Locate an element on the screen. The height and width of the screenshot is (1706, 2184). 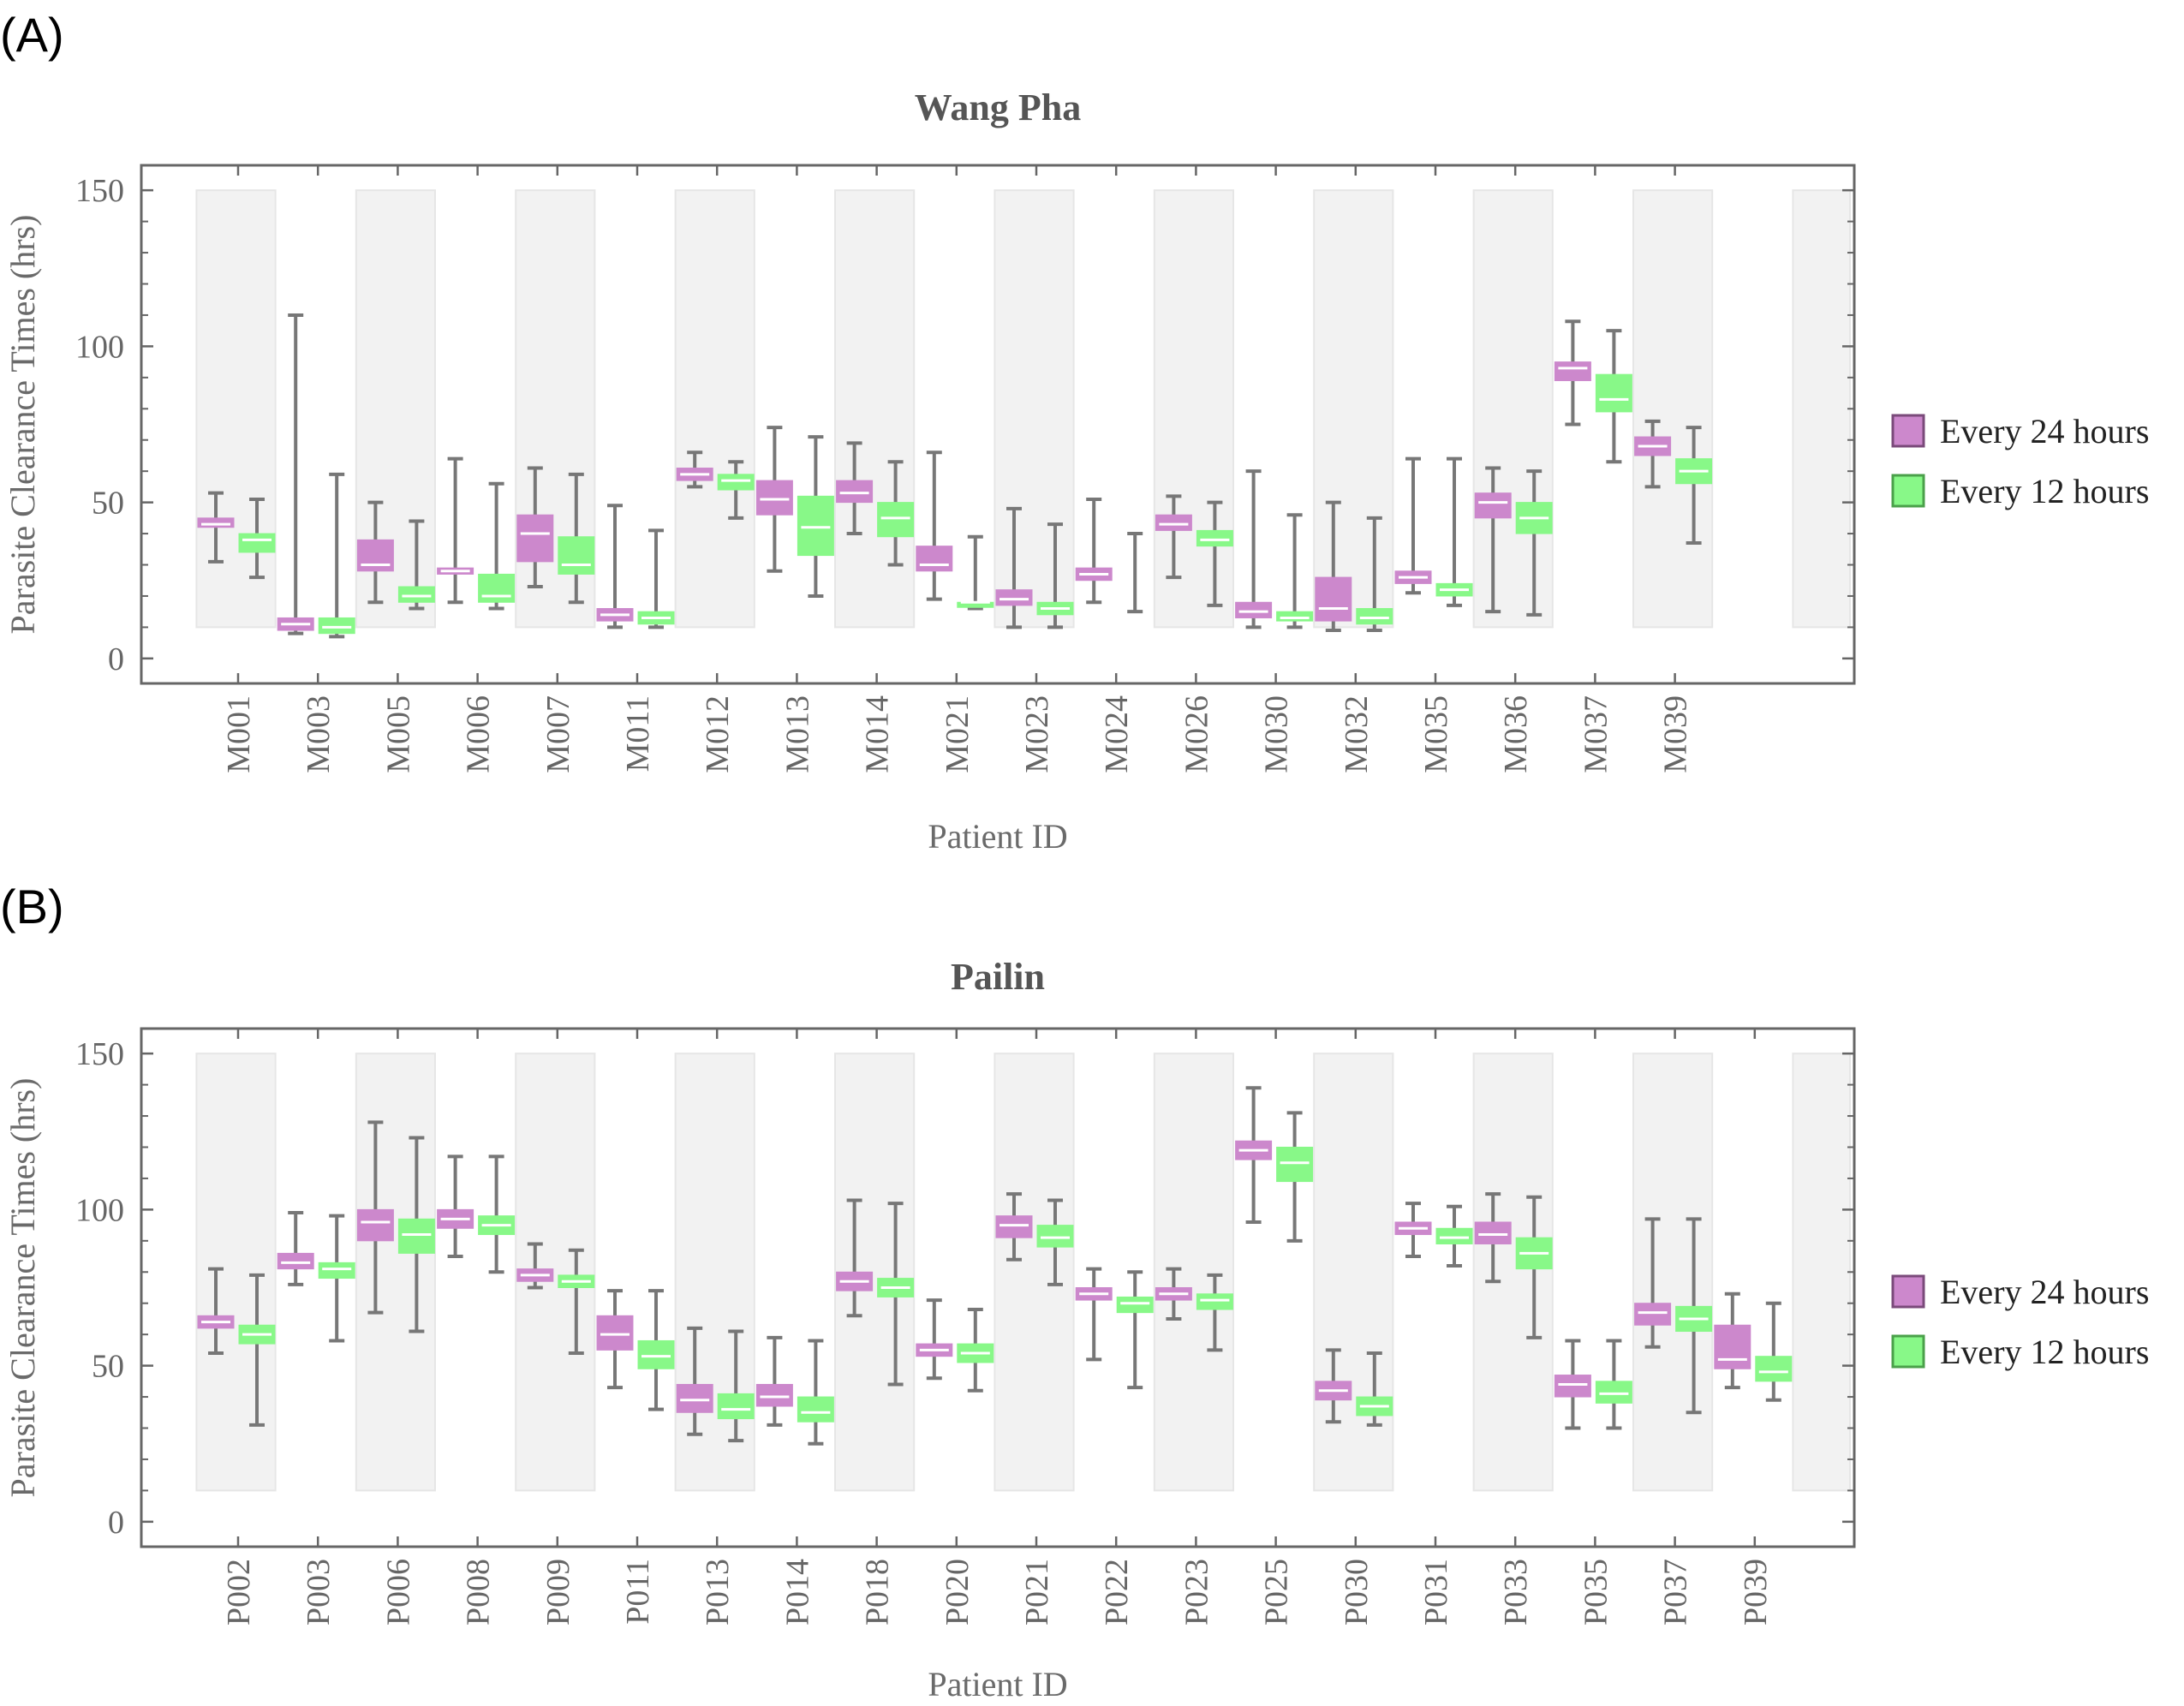
y-tick-label: 150 is located at coordinates (99, 1054).